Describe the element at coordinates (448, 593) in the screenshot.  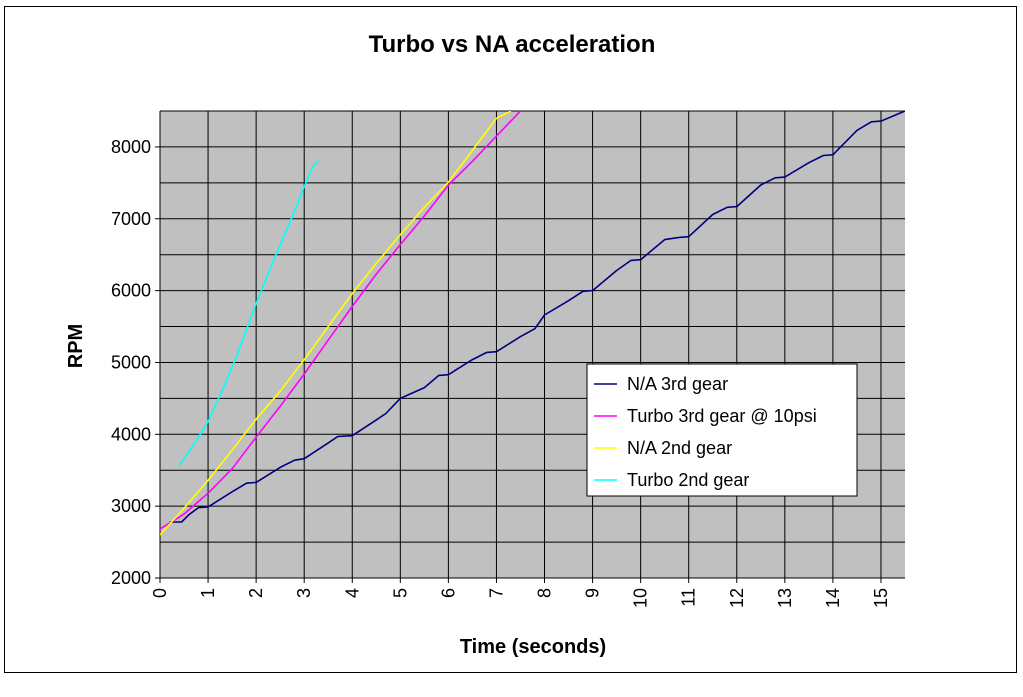
I see `x-tick-label: 6` at that location.